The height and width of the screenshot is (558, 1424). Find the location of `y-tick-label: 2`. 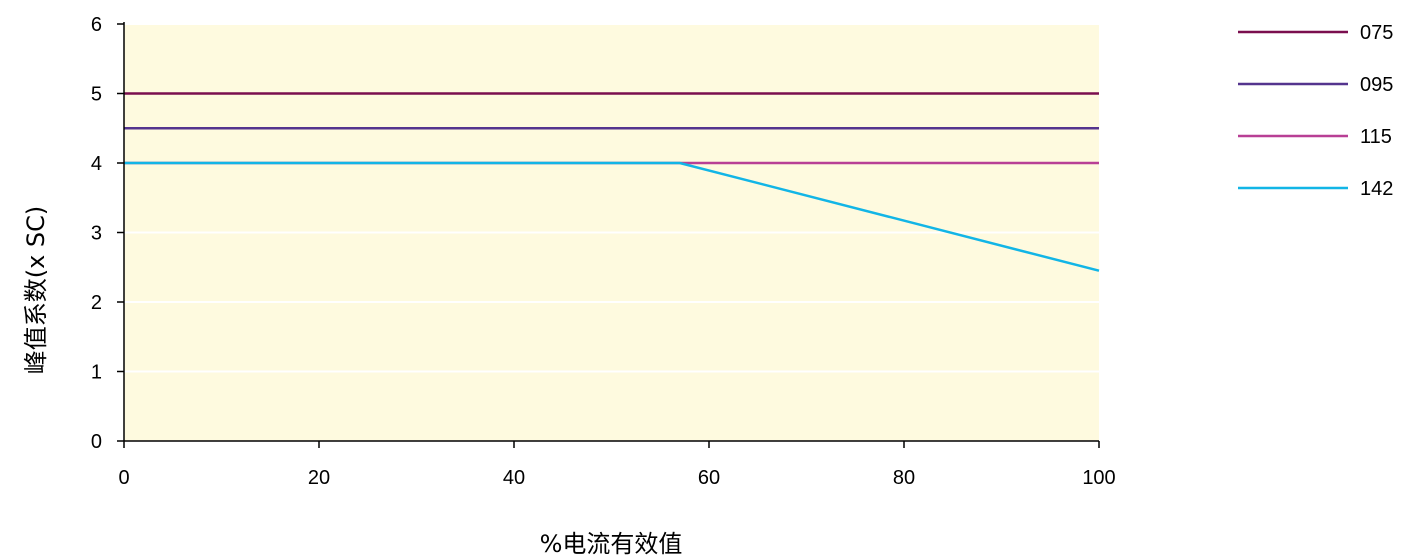

y-tick-label: 2 is located at coordinates (96, 303).